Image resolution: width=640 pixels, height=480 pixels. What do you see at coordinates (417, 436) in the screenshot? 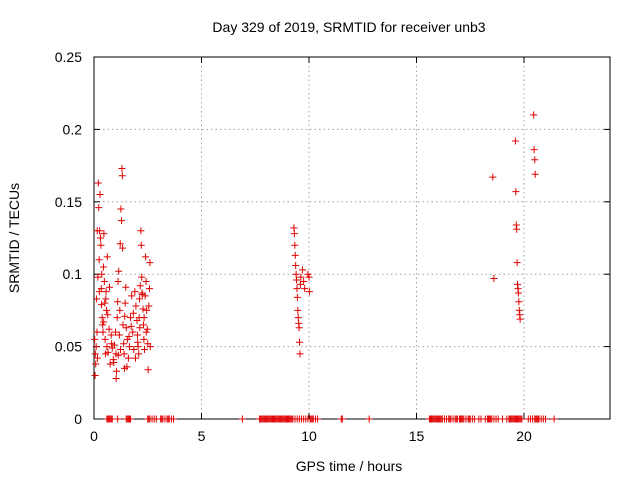
I see `x-tick-label: 15` at bounding box center [417, 436].